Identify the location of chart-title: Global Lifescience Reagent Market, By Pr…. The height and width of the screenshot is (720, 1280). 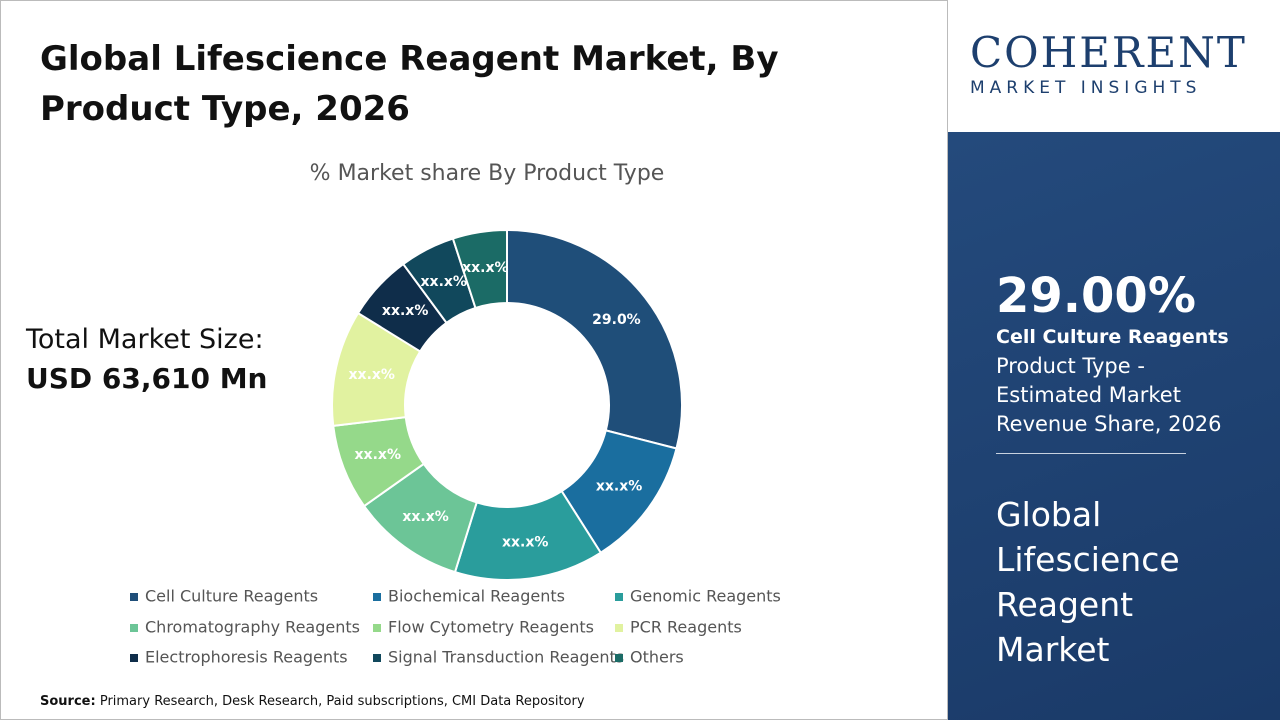
(409, 84).